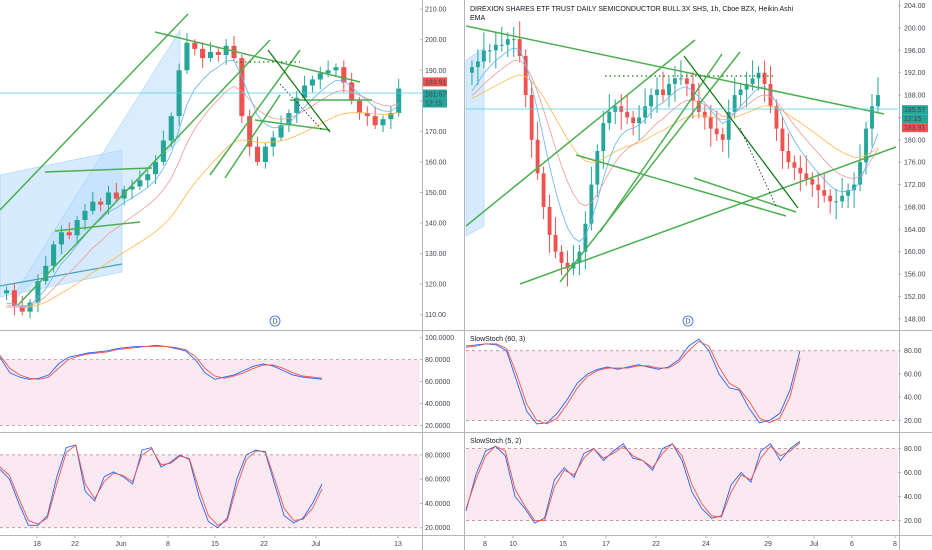 The width and height of the screenshot is (932, 550). Describe the element at coordinates (913, 521) in the screenshot. I see `stoch-tick-label: 20.00` at that location.